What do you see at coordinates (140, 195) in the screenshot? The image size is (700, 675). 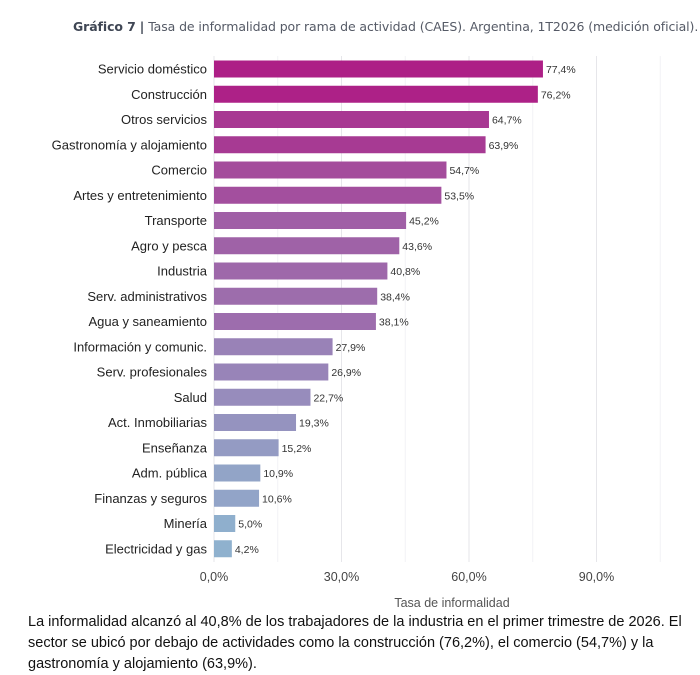 I see `category-label: Artes y entretenimiento` at bounding box center [140, 195].